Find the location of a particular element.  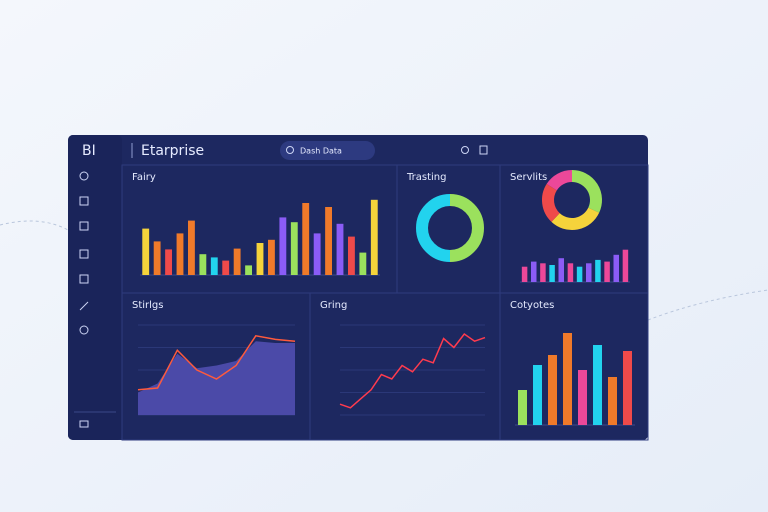

panel-title: Cotyotes is located at coordinates (532, 305).